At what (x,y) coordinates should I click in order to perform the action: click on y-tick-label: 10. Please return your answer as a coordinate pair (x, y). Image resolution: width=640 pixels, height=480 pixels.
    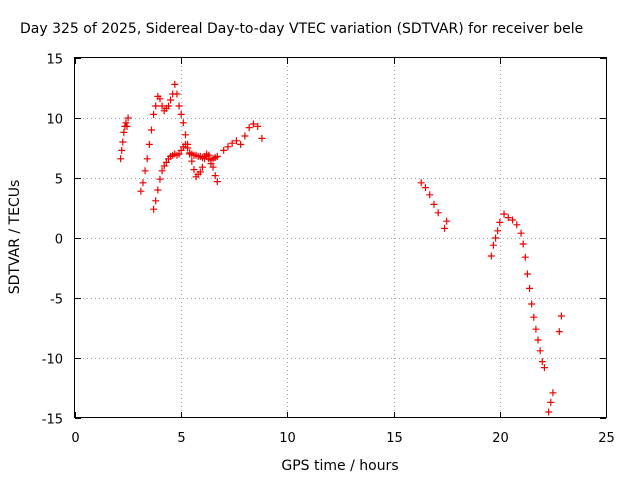
    Looking at the image, I should click on (54, 120).